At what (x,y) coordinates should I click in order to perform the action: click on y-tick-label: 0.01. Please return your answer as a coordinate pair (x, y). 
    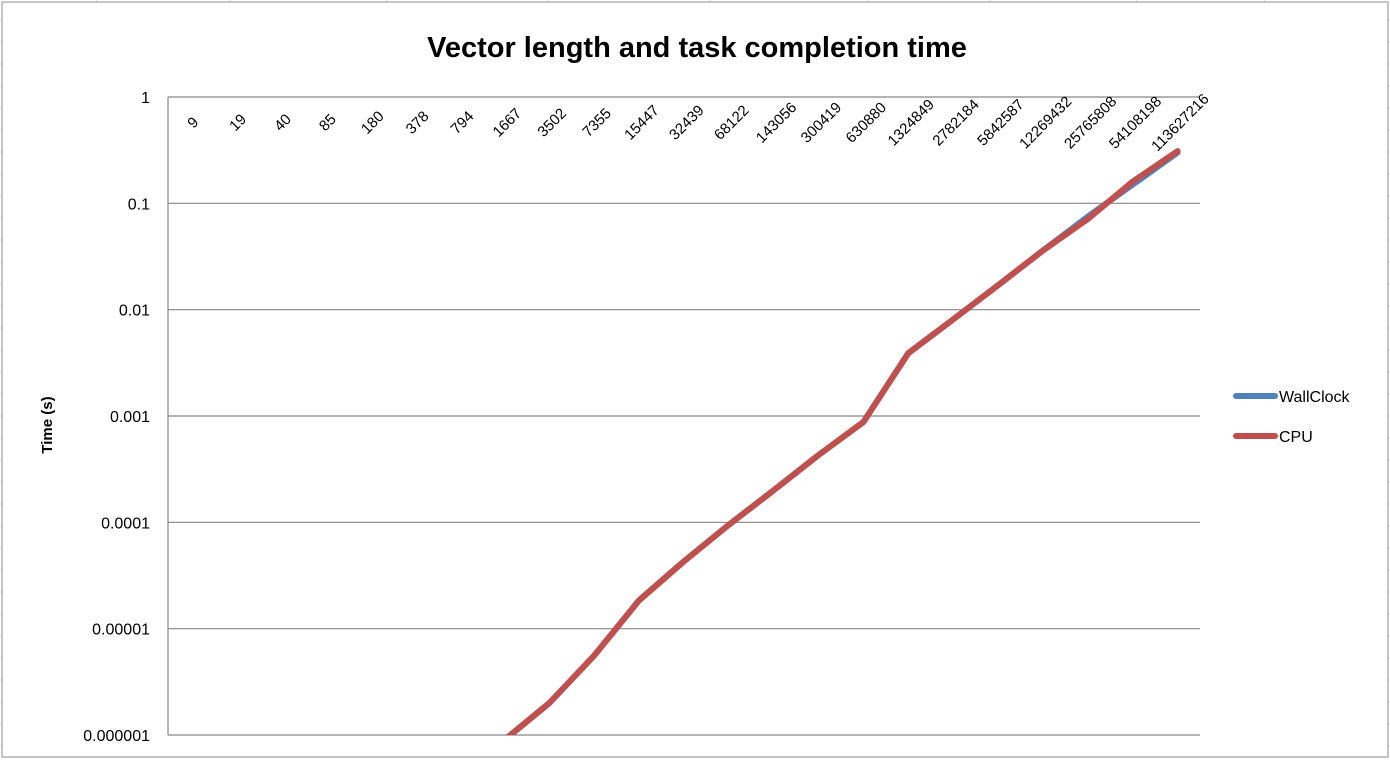
    Looking at the image, I should click on (134, 311).